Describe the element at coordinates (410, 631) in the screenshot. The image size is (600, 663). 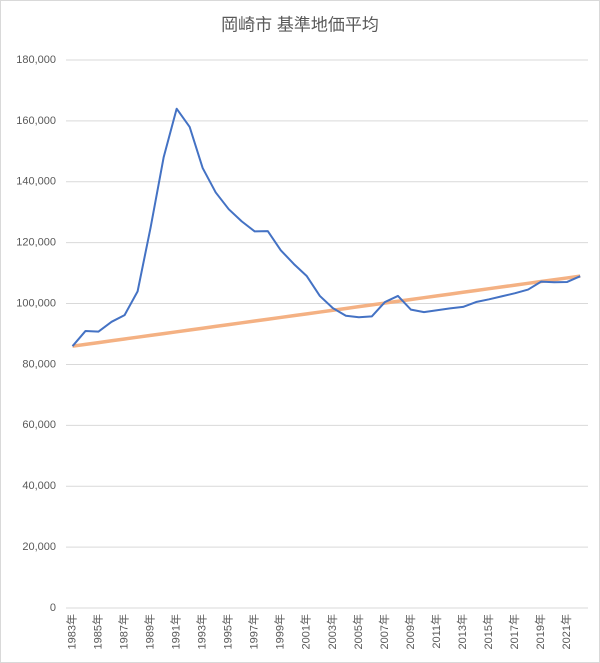
I see `x-tick-label: 2009年` at that location.